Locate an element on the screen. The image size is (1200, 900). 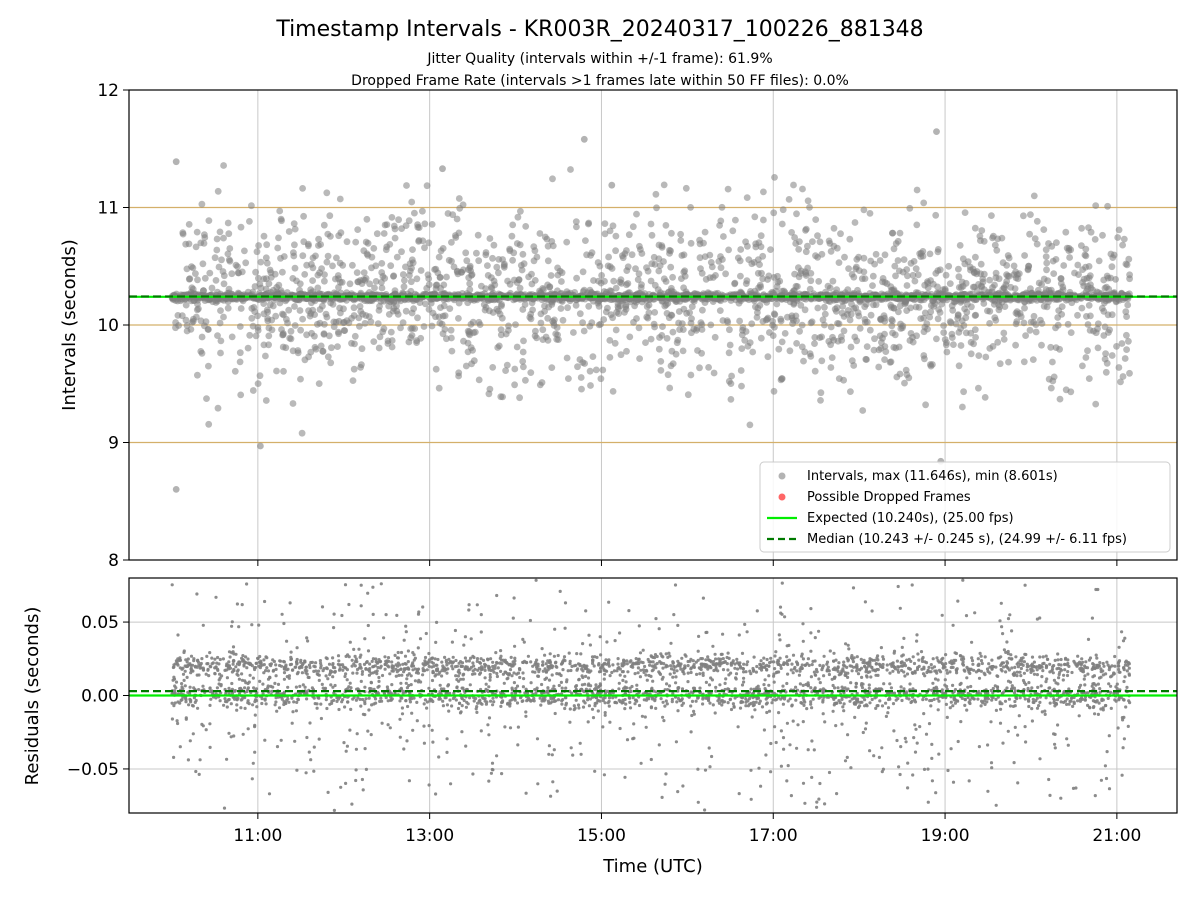
legend-intervals-label: Intervals, max (11.646s), min (8.601s) is located at coordinates (932, 476).